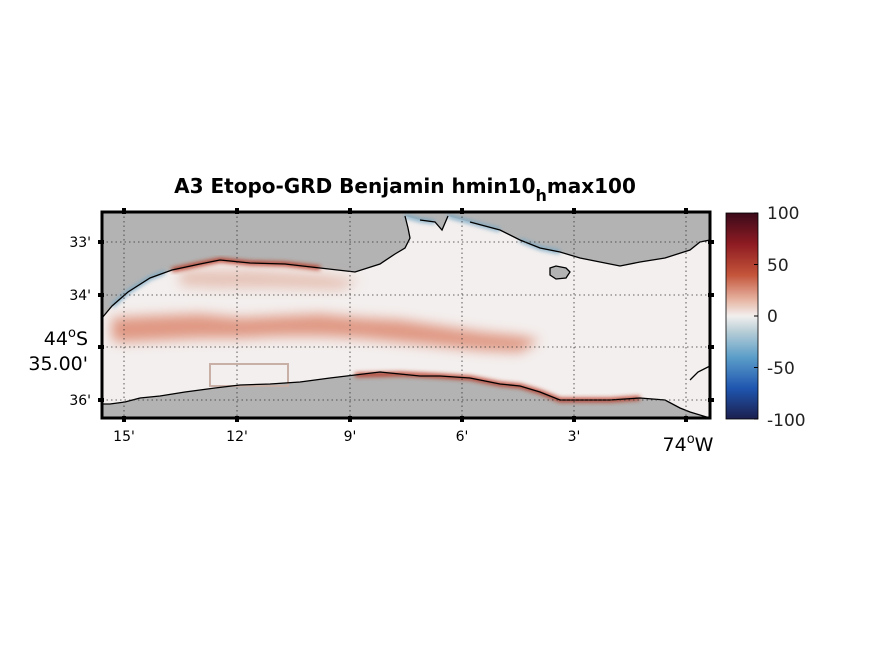  What do you see at coordinates (688, 444) in the screenshot?
I see `lon-main-label: 74oW` at bounding box center [688, 444].